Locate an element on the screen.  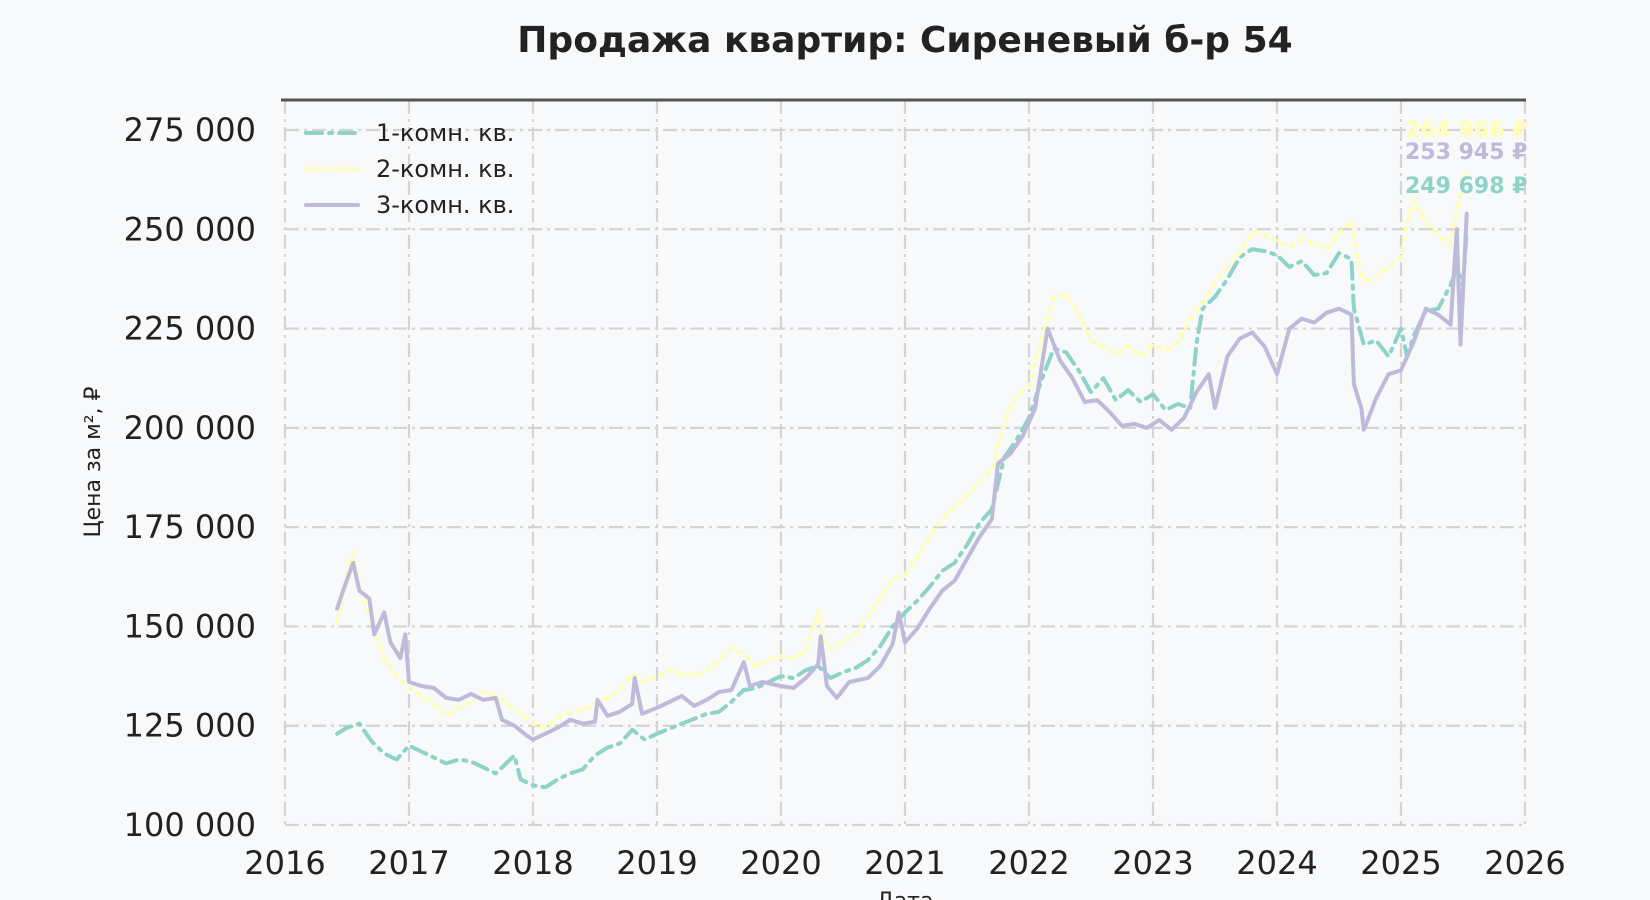
y-tick-label: 175 000 is located at coordinates (190, 527).